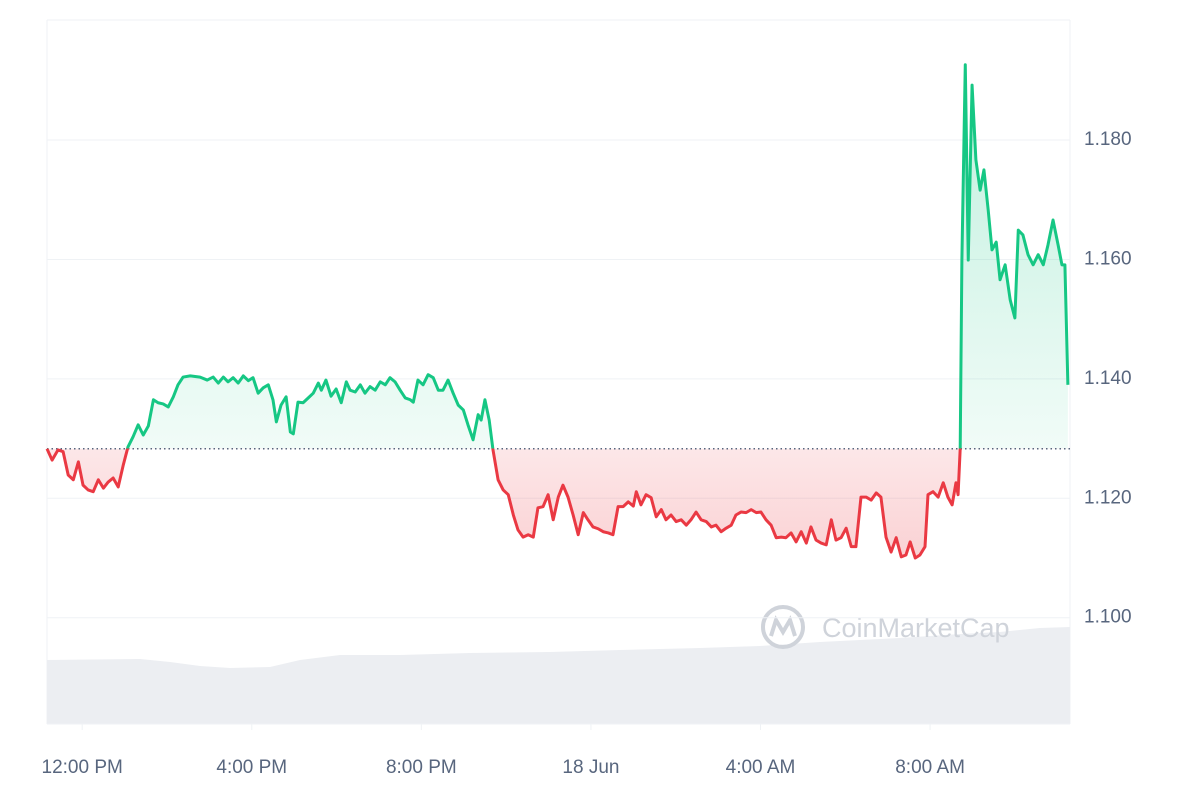 This screenshot has width=1200, height=800. I want to click on y-tick-label: 1.140, so click(1108, 378).